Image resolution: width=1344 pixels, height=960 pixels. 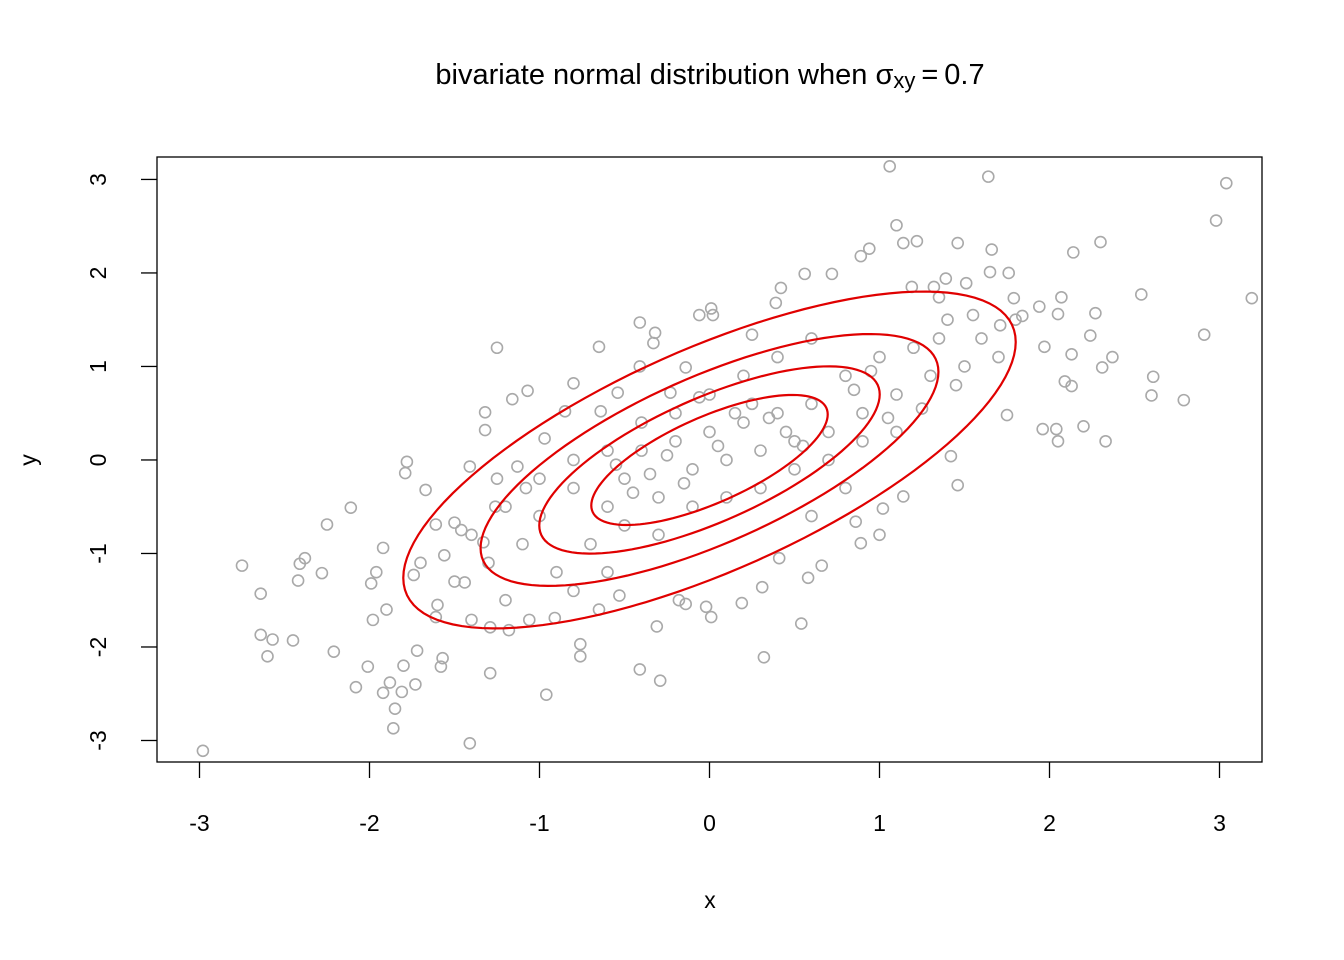 I want to click on title-relation: =, so click(x=929, y=75).